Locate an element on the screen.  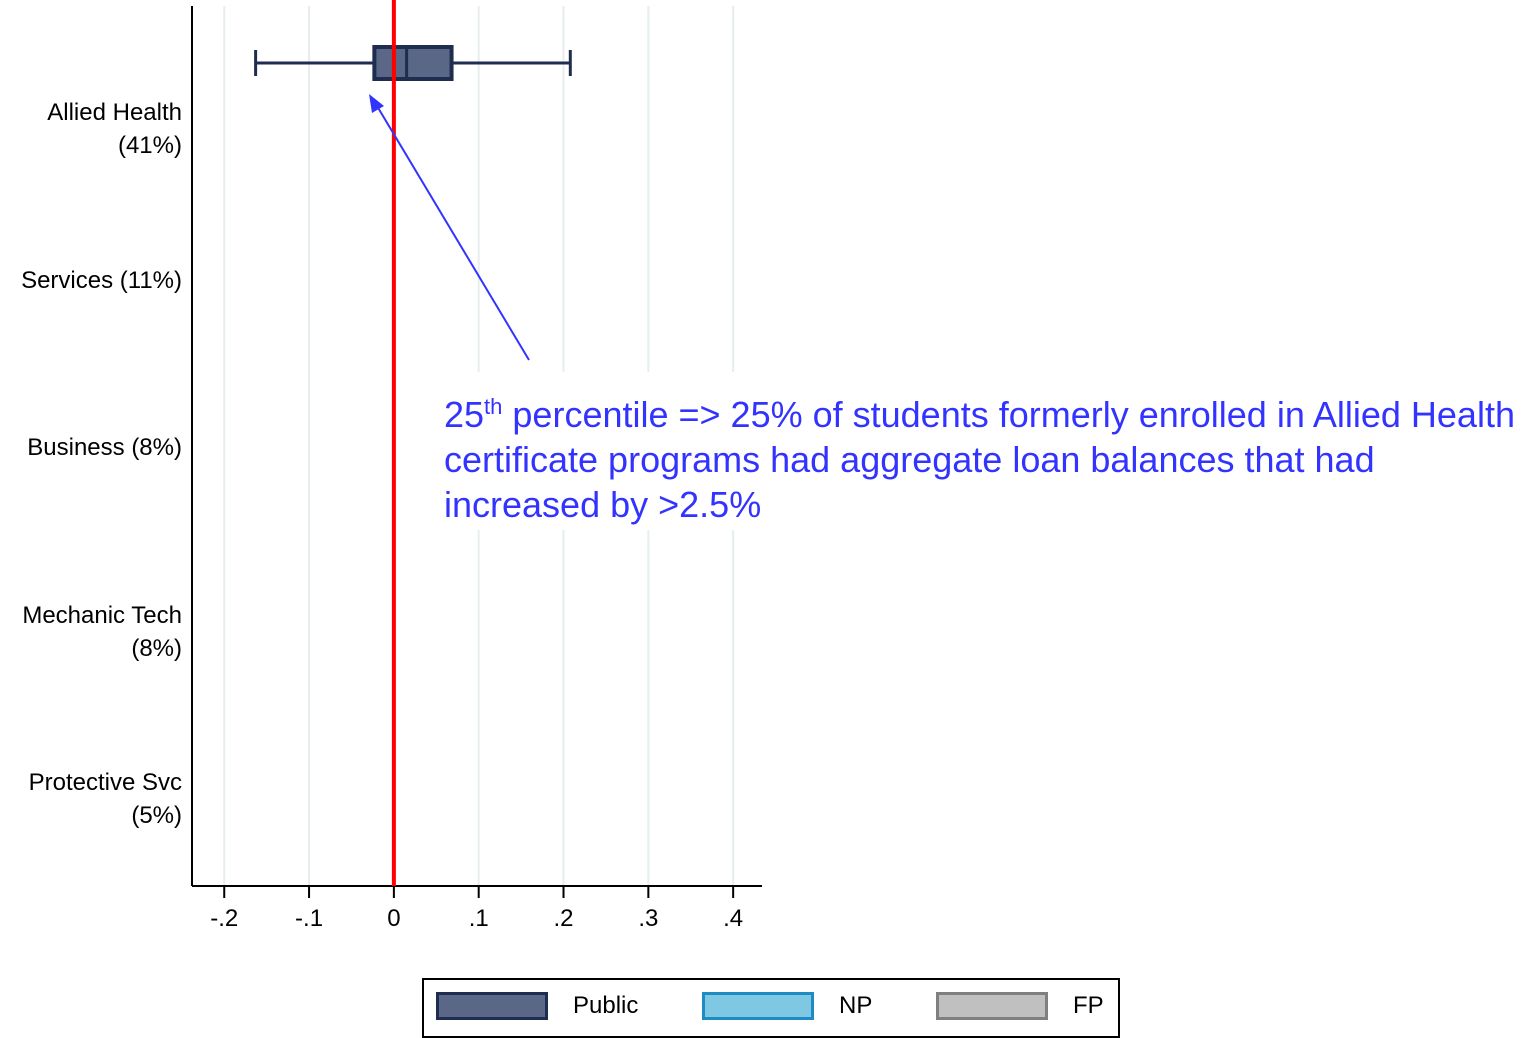
legend-label-fp: FP is located at coordinates (1088, 1005).